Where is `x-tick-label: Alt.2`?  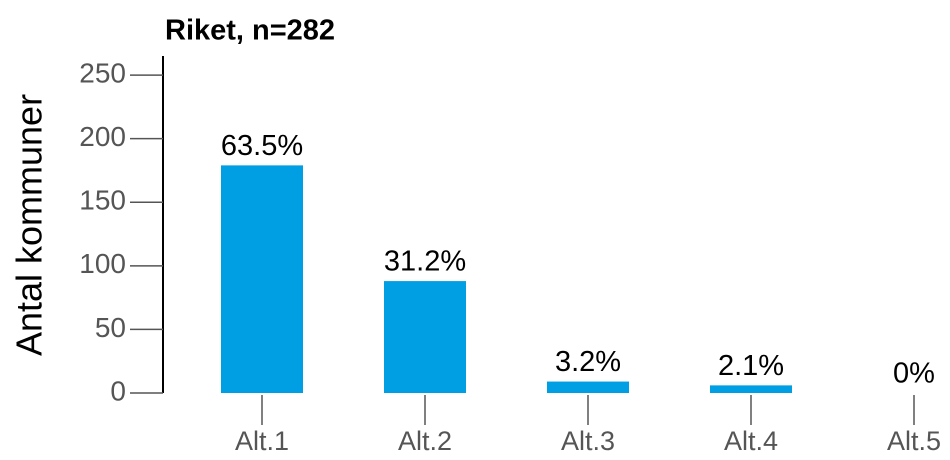 x-tick-label: Alt.2 is located at coordinates (425, 441).